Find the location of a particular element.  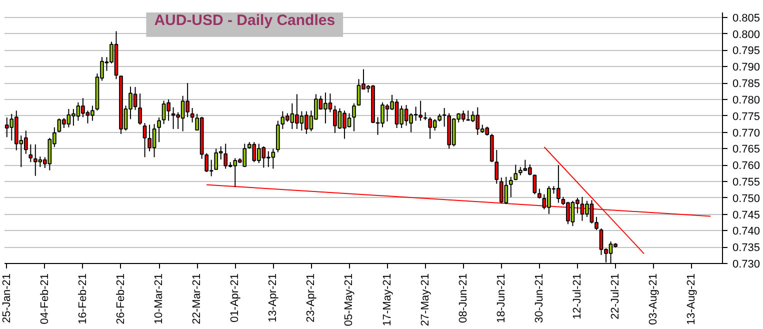

x-tick-label: 05-May-21 is located at coordinates (349, 300).